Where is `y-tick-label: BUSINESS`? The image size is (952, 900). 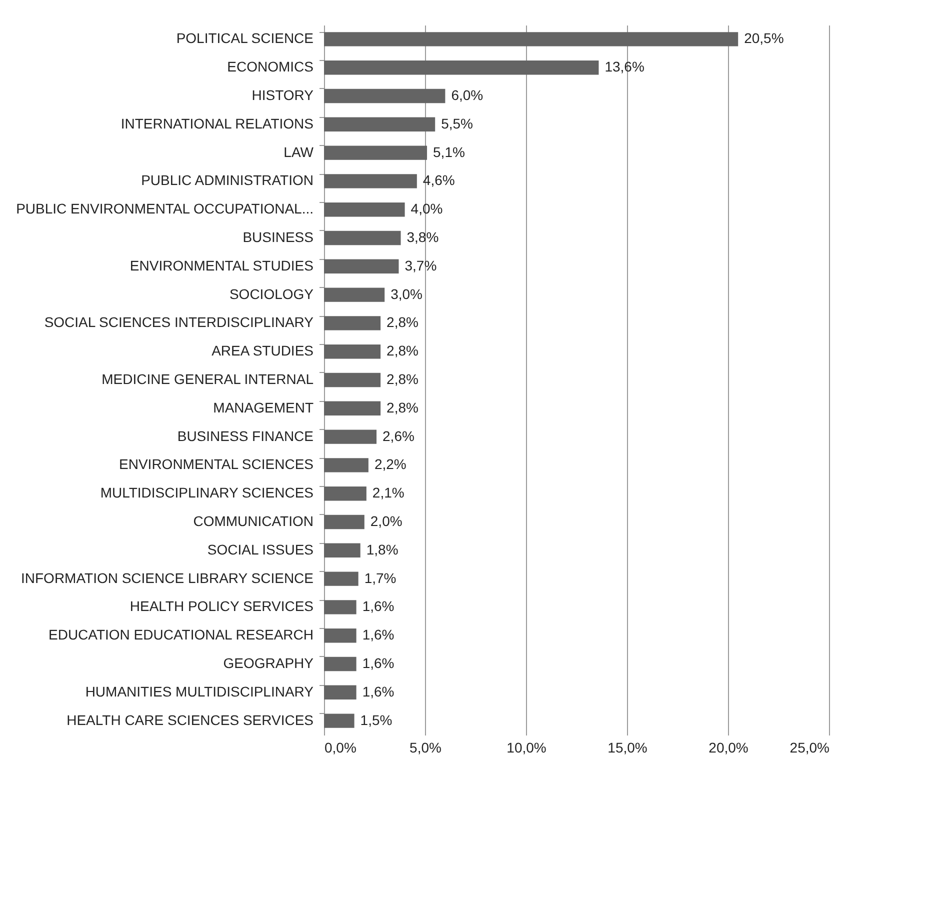
y-tick-label: BUSINESS is located at coordinates (278, 237).